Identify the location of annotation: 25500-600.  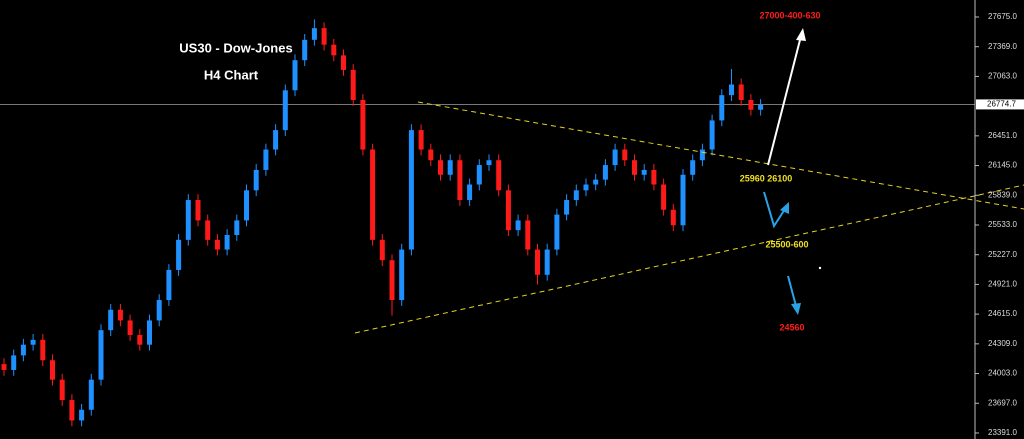
(786, 244).